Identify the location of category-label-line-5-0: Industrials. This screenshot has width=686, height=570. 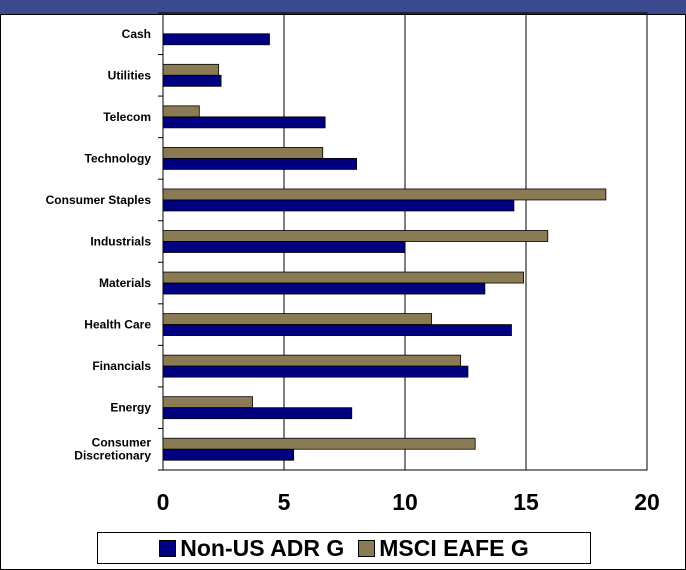
(120, 242).